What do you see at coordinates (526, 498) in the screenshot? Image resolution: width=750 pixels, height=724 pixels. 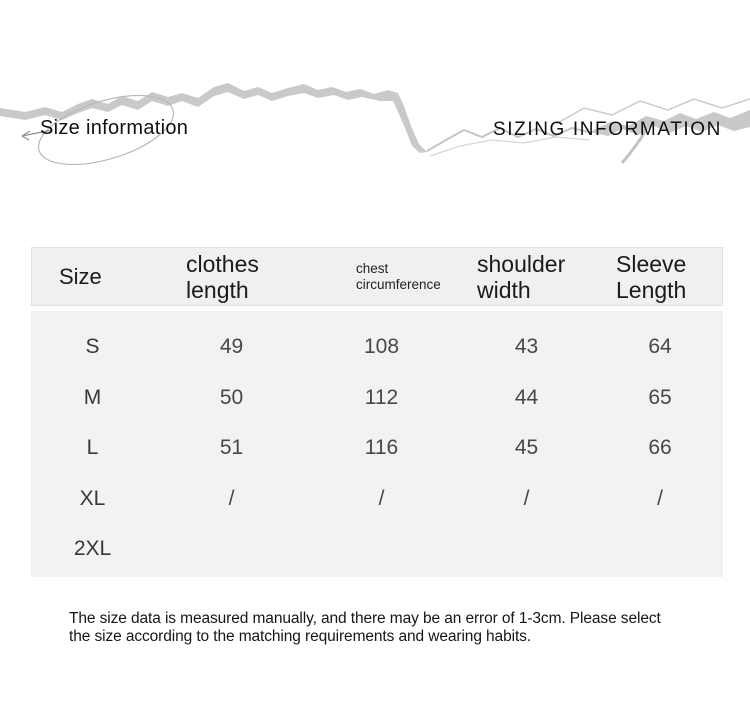 I see `shoulder-width-value: /` at bounding box center [526, 498].